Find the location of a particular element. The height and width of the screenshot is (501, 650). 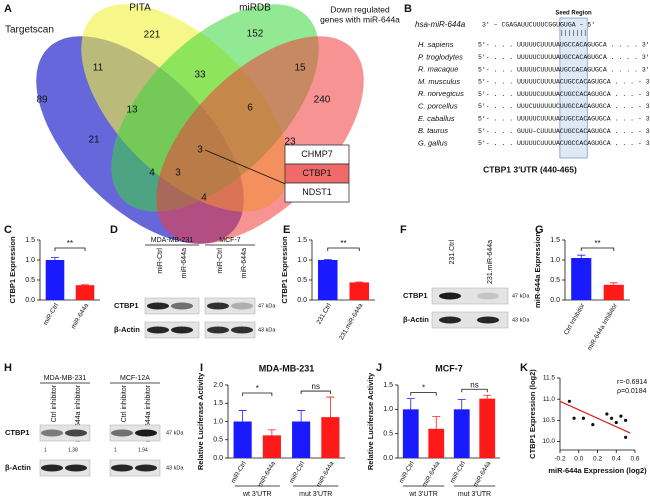

gene-box is located at coordinates (317, 192).